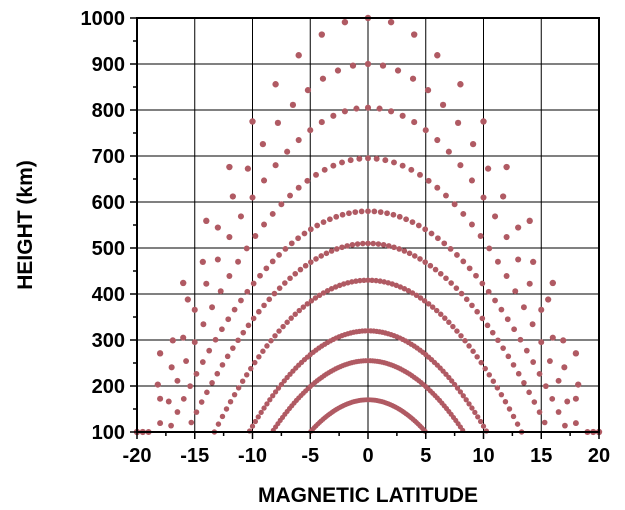 This screenshot has width=625, height=510. Describe the element at coordinates (541, 456) in the screenshot. I see `x-tick-label: 15` at that location.